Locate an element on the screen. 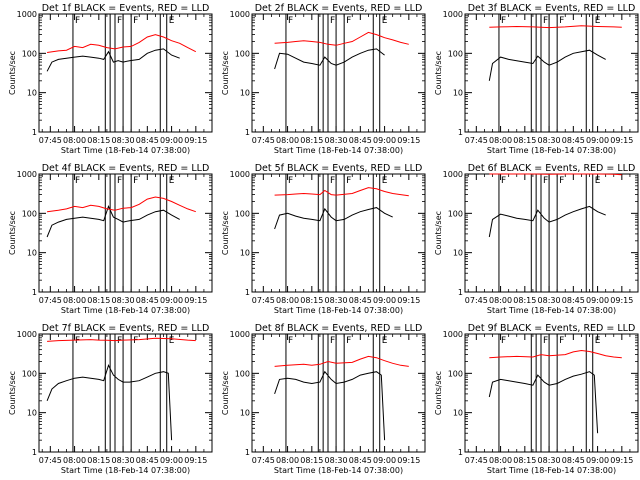  panel-title: Det 4f BLACK = Events, RED = LLD is located at coordinates (126, 168).